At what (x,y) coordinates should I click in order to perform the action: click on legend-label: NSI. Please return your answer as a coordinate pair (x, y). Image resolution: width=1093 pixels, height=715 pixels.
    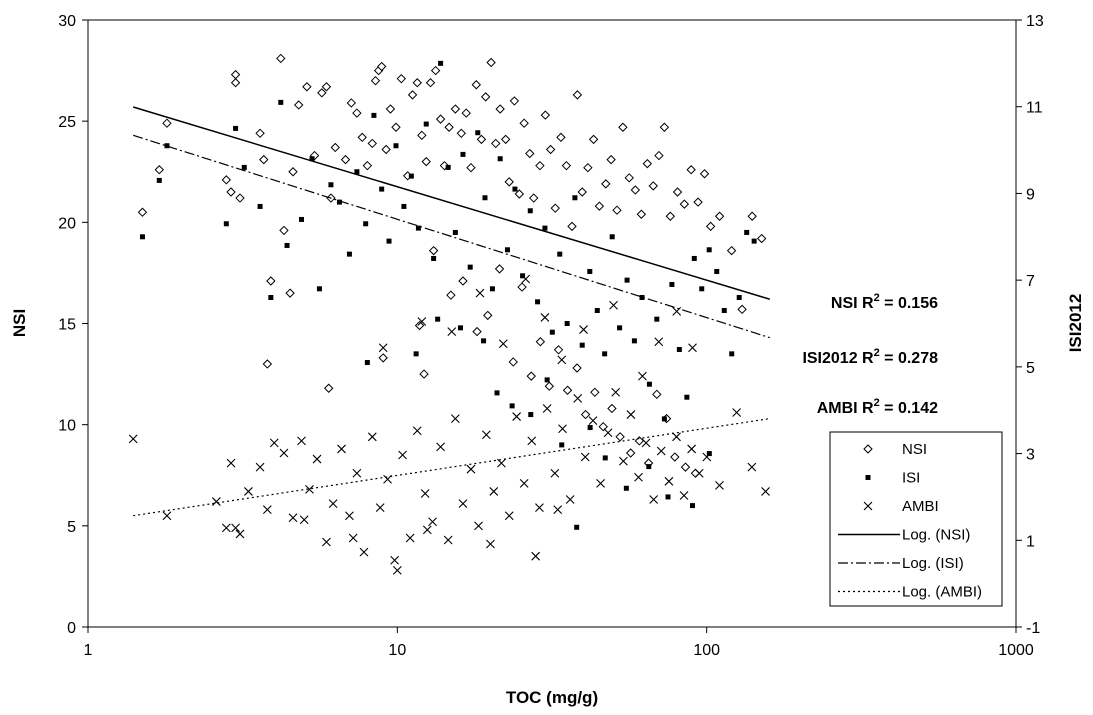
    Looking at the image, I should click on (914, 449).